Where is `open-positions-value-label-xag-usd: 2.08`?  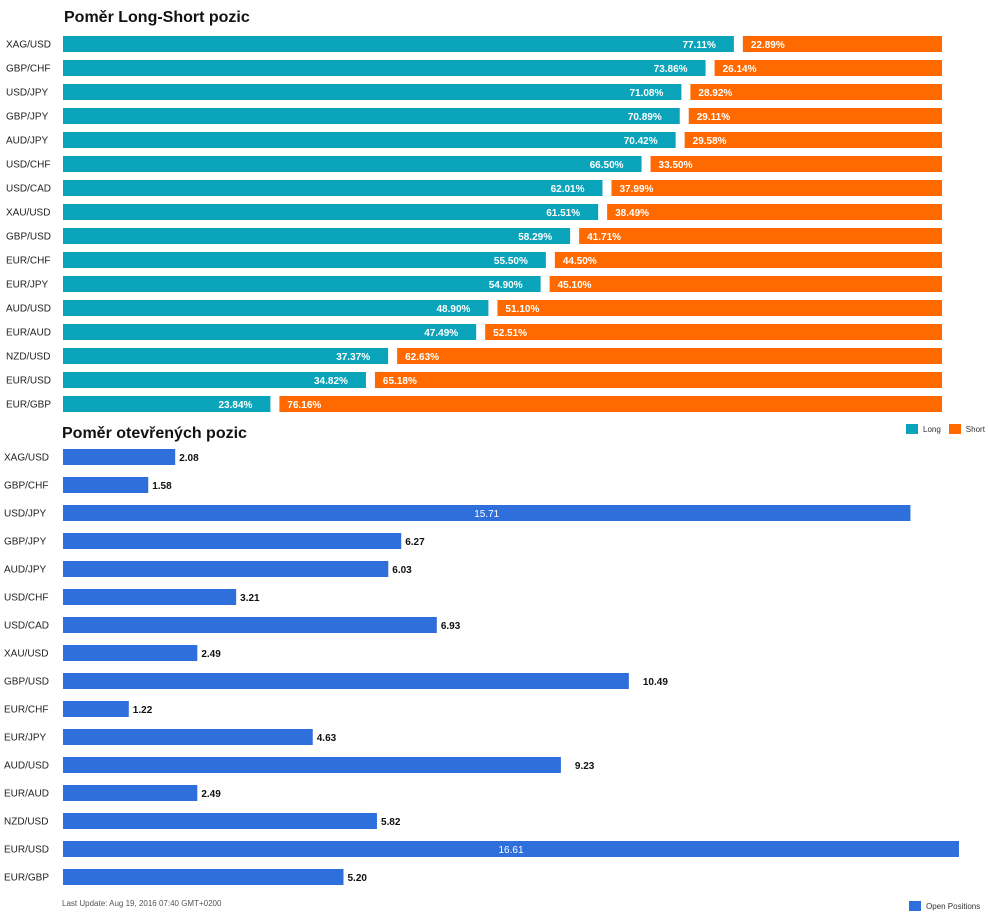 open-positions-value-label-xag-usd: 2.08 is located at coordinates (189, 458).